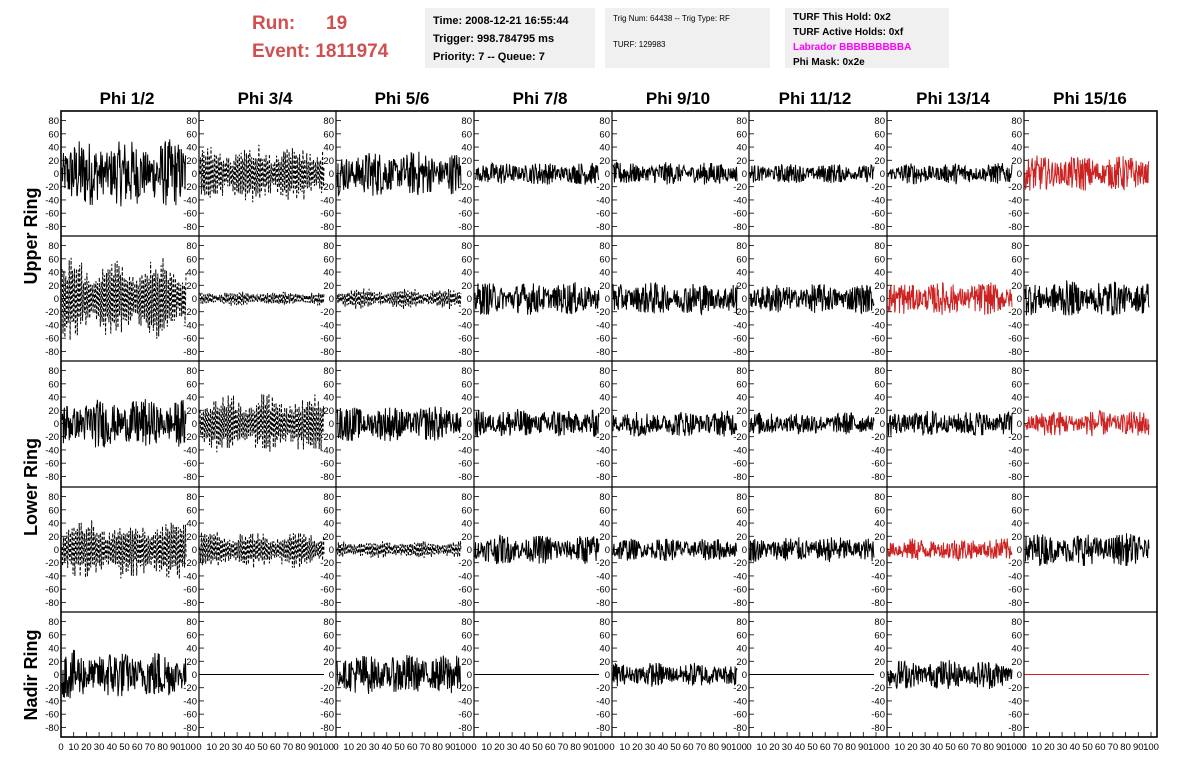  What do you see at coordinates (337, 23) in the screenshot?
I see `run-value: 19` at bounding box center [337, 23].